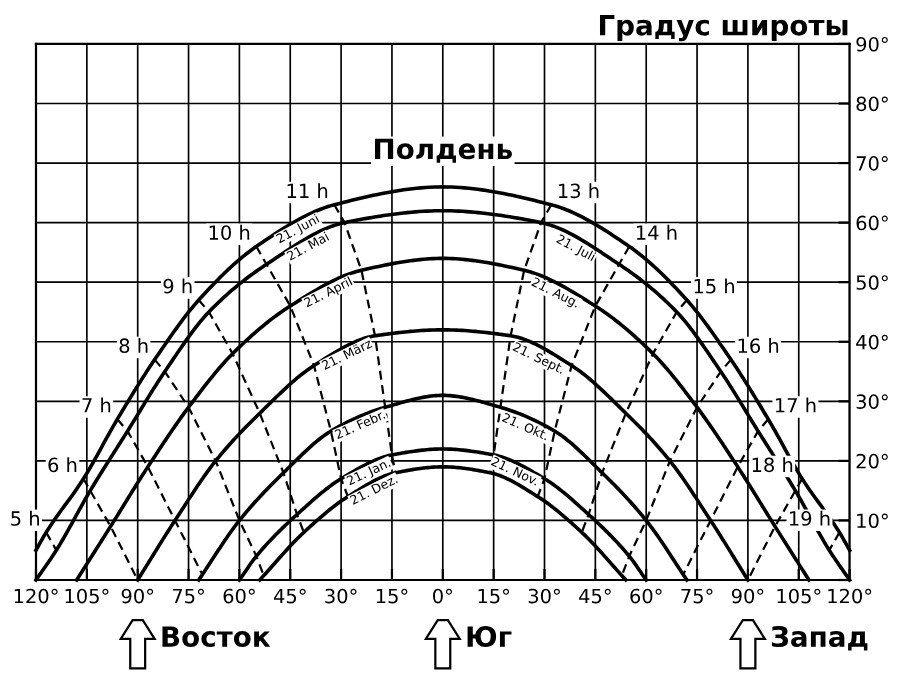  What do you see at coordinates (714, 286) in the screenshot?
I see `series-label: 15 h` at bounding box center [714, 286].